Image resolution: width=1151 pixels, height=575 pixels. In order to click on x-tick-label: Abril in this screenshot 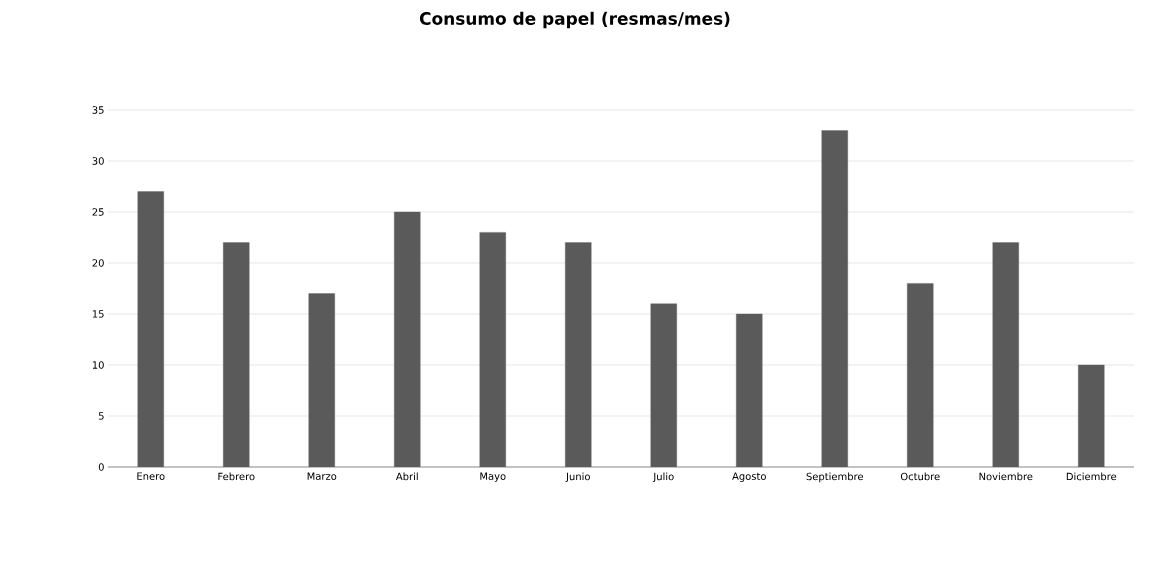, I will do `click(406, 476)`.